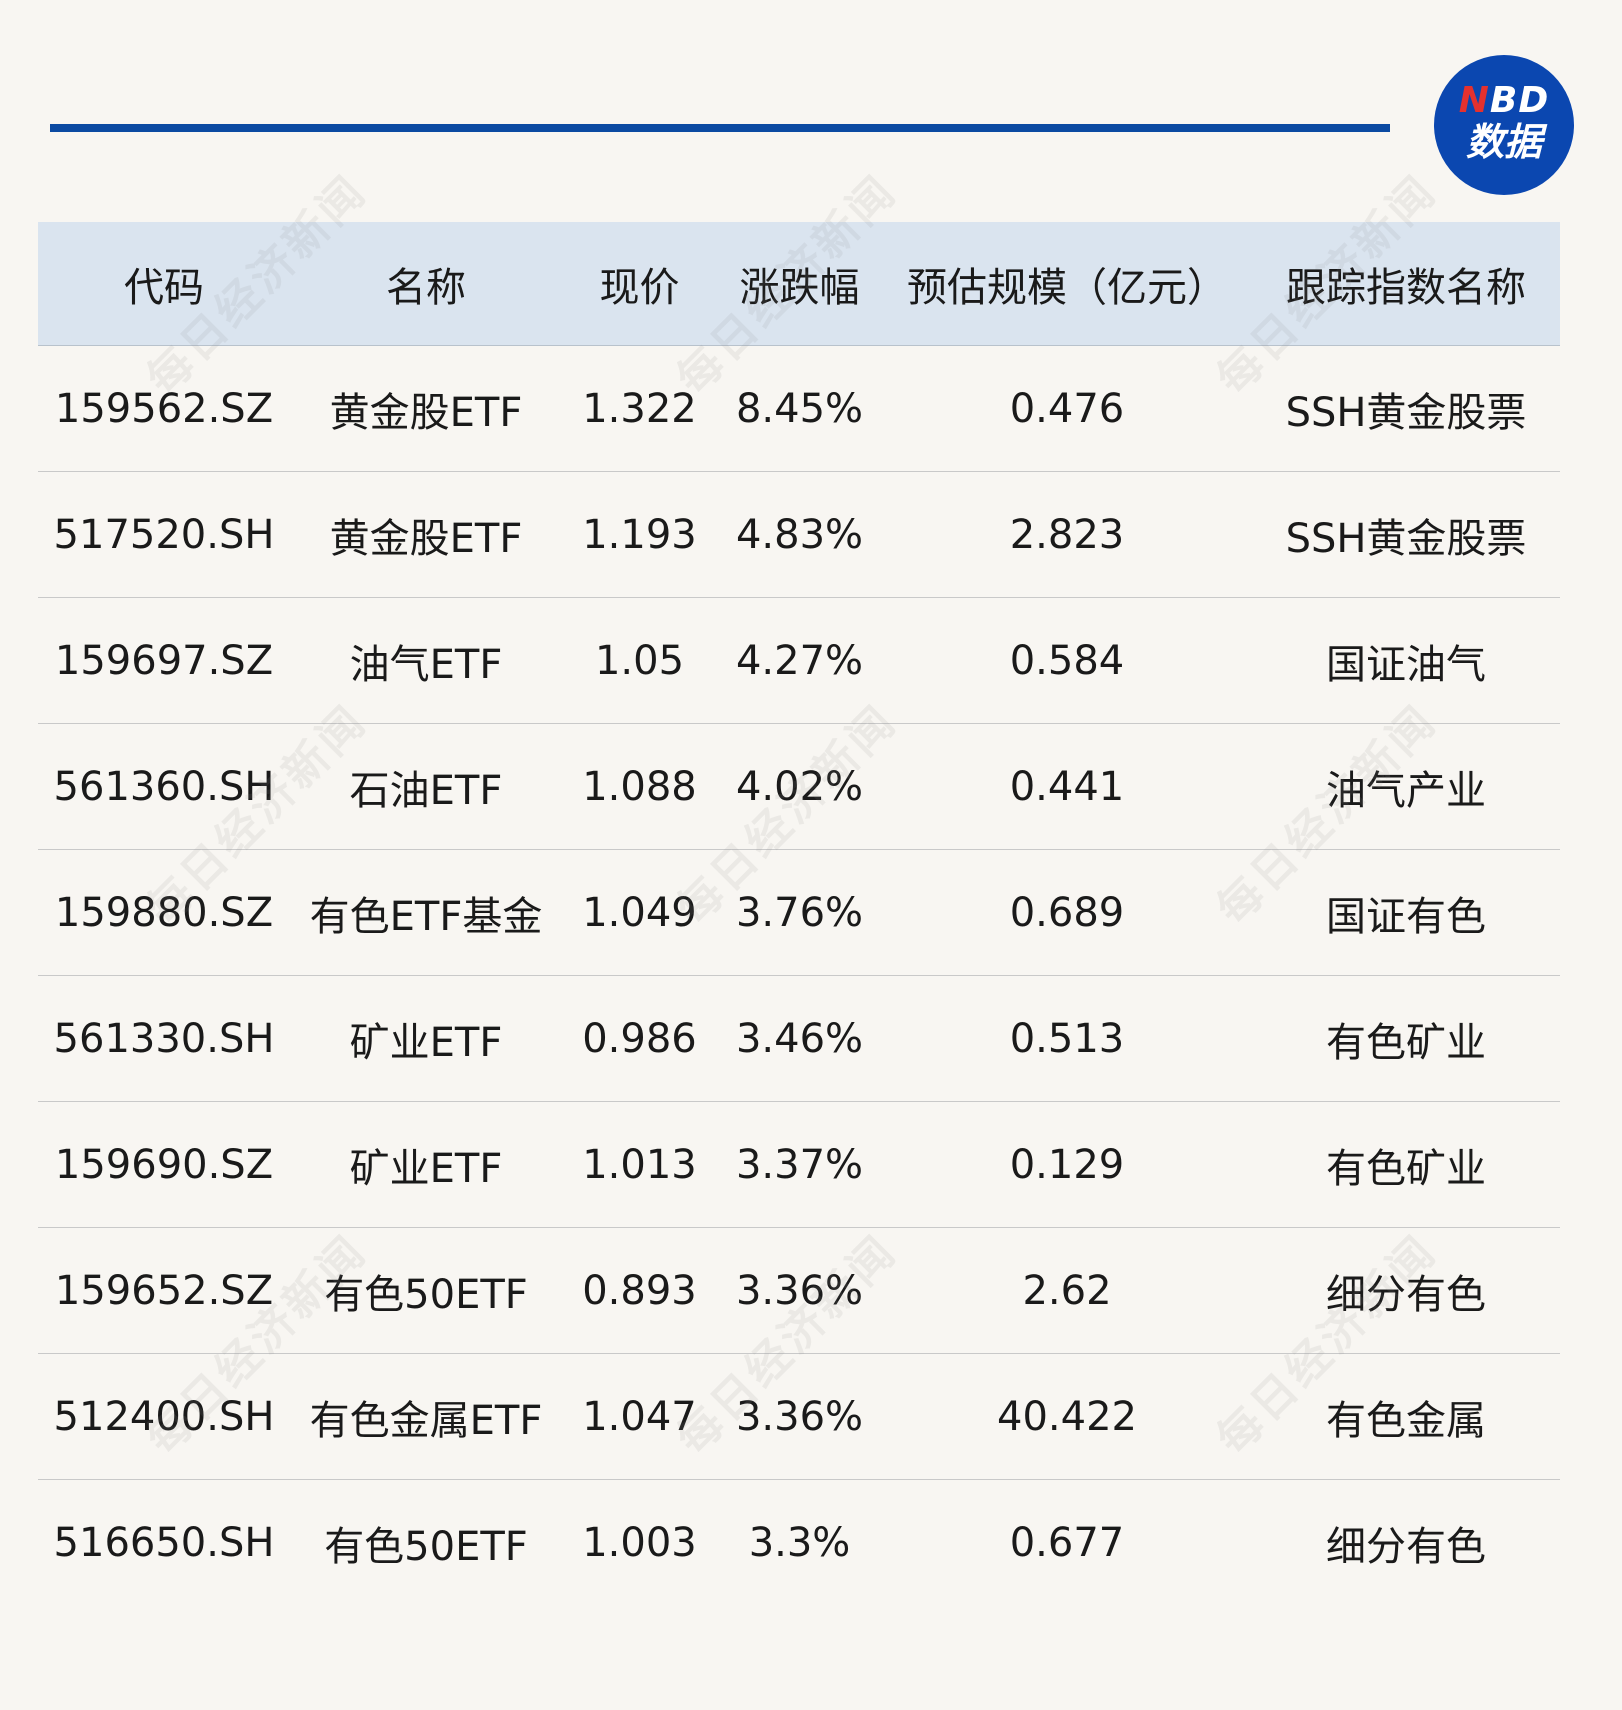  What do you see at coordinates (164, 287) in the screenshot?
I see `header-code: 代码` at bounding box center [164, 287].